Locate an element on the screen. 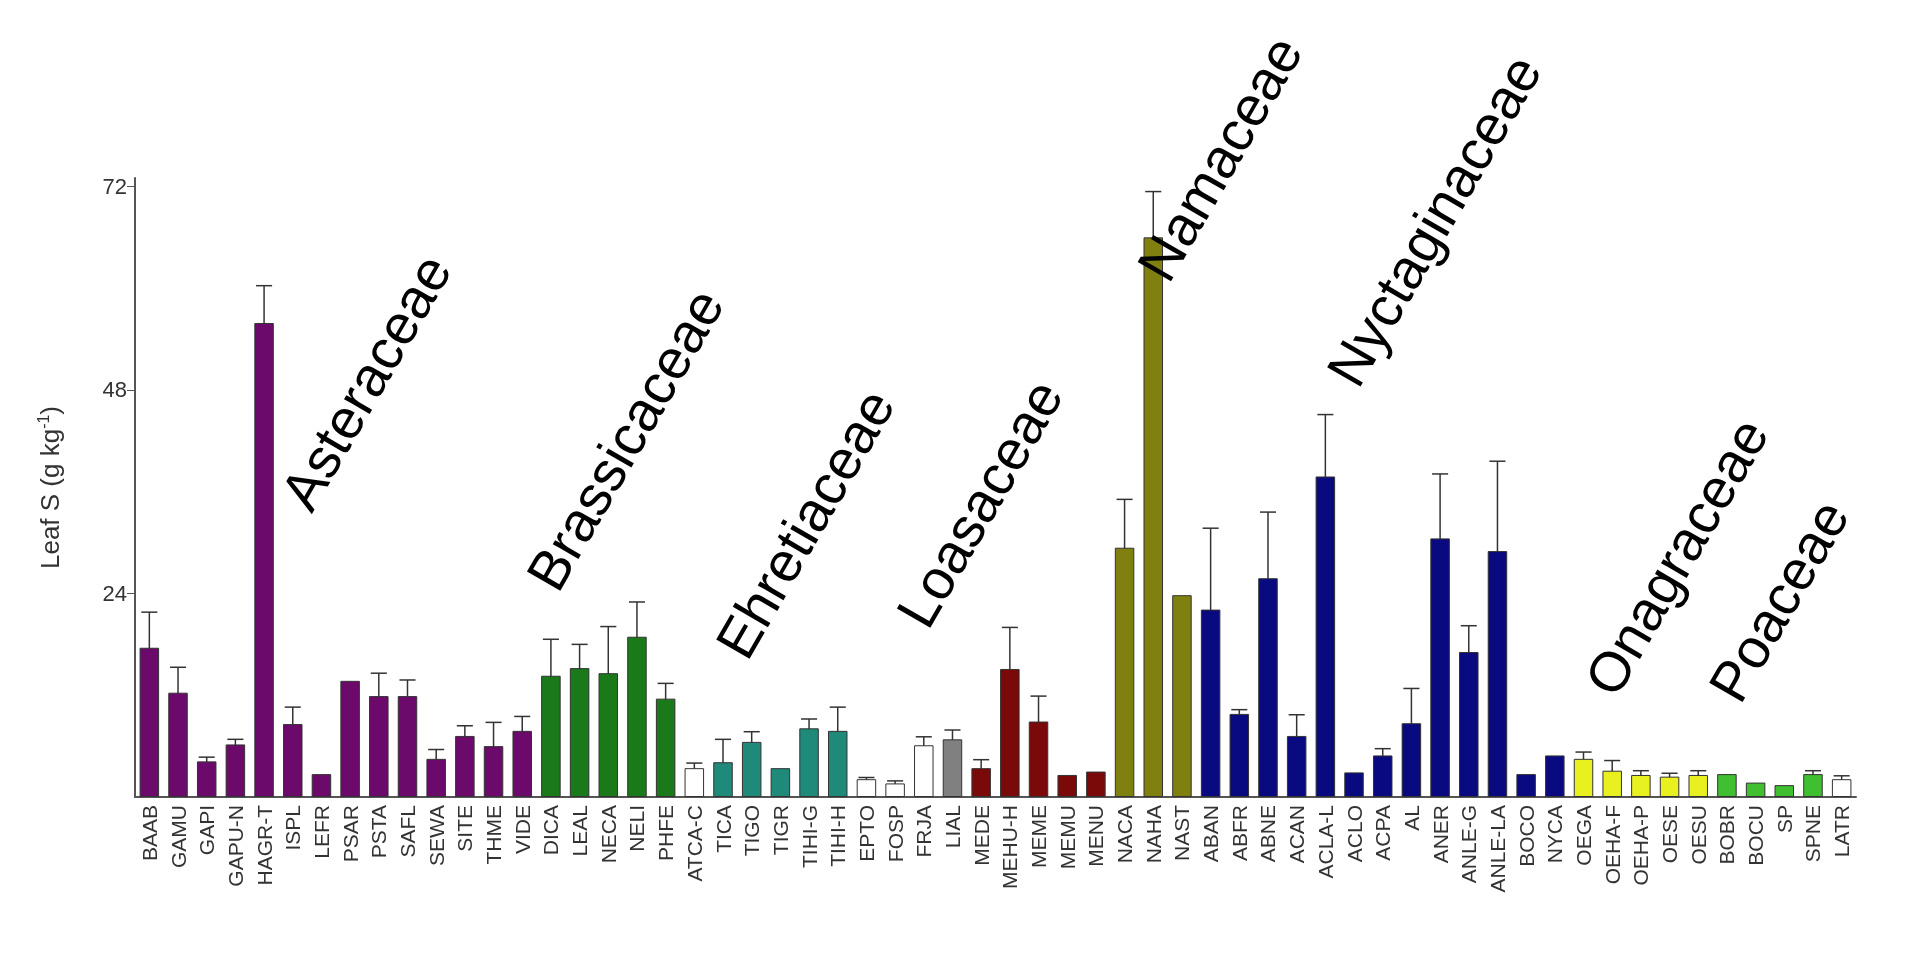 The image size is (1907, 970). x-tick-label: PHFE is located at coordinates (666, 833).